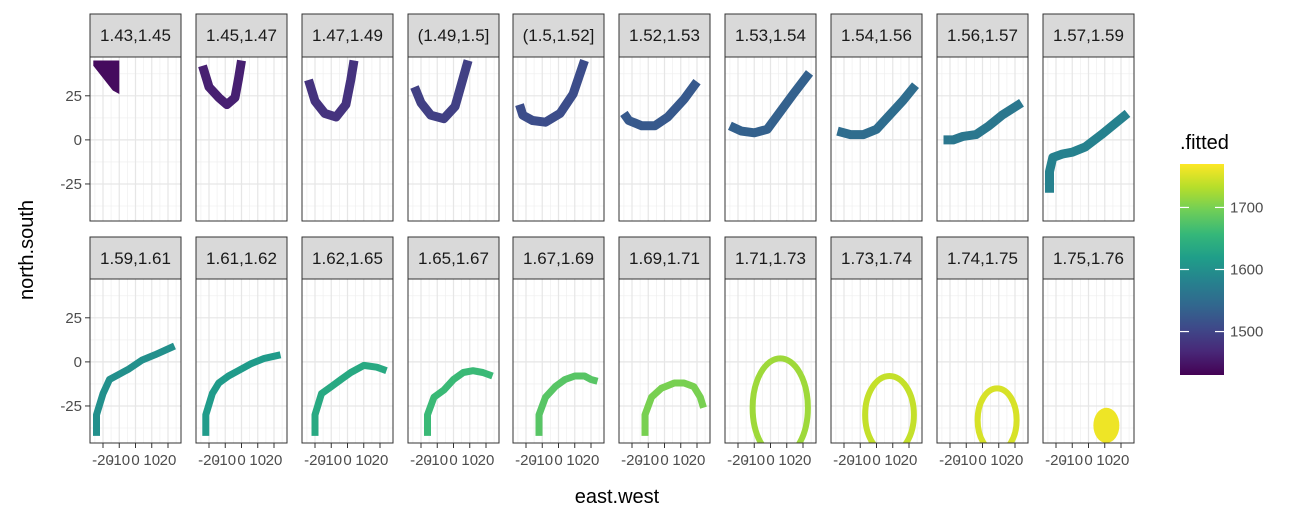 The height and width of the screenshot is (525, 1312). I want to click on facet-strip-label: (1.49,1.5], so click(454, 35).